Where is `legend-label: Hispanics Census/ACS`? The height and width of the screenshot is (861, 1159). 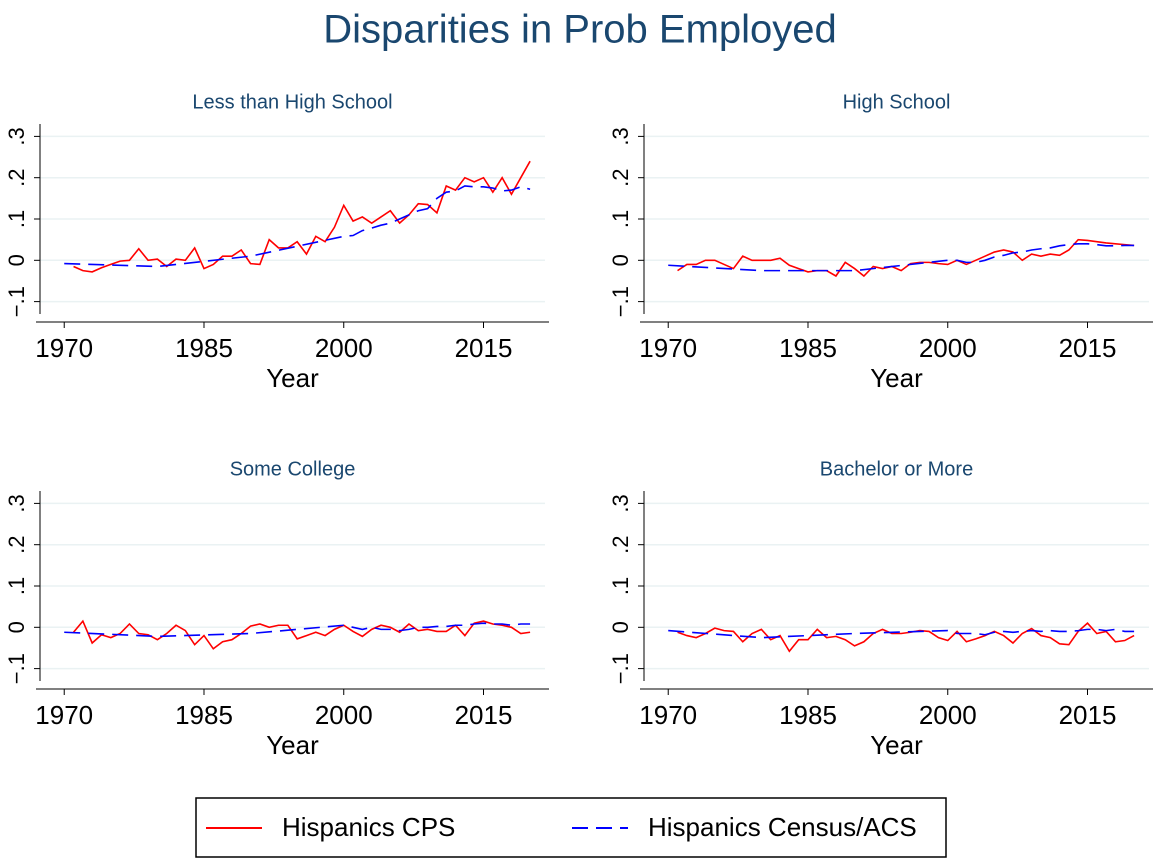 legend-label: Hispanics Census/ACS is located at coordinates (782, 827).